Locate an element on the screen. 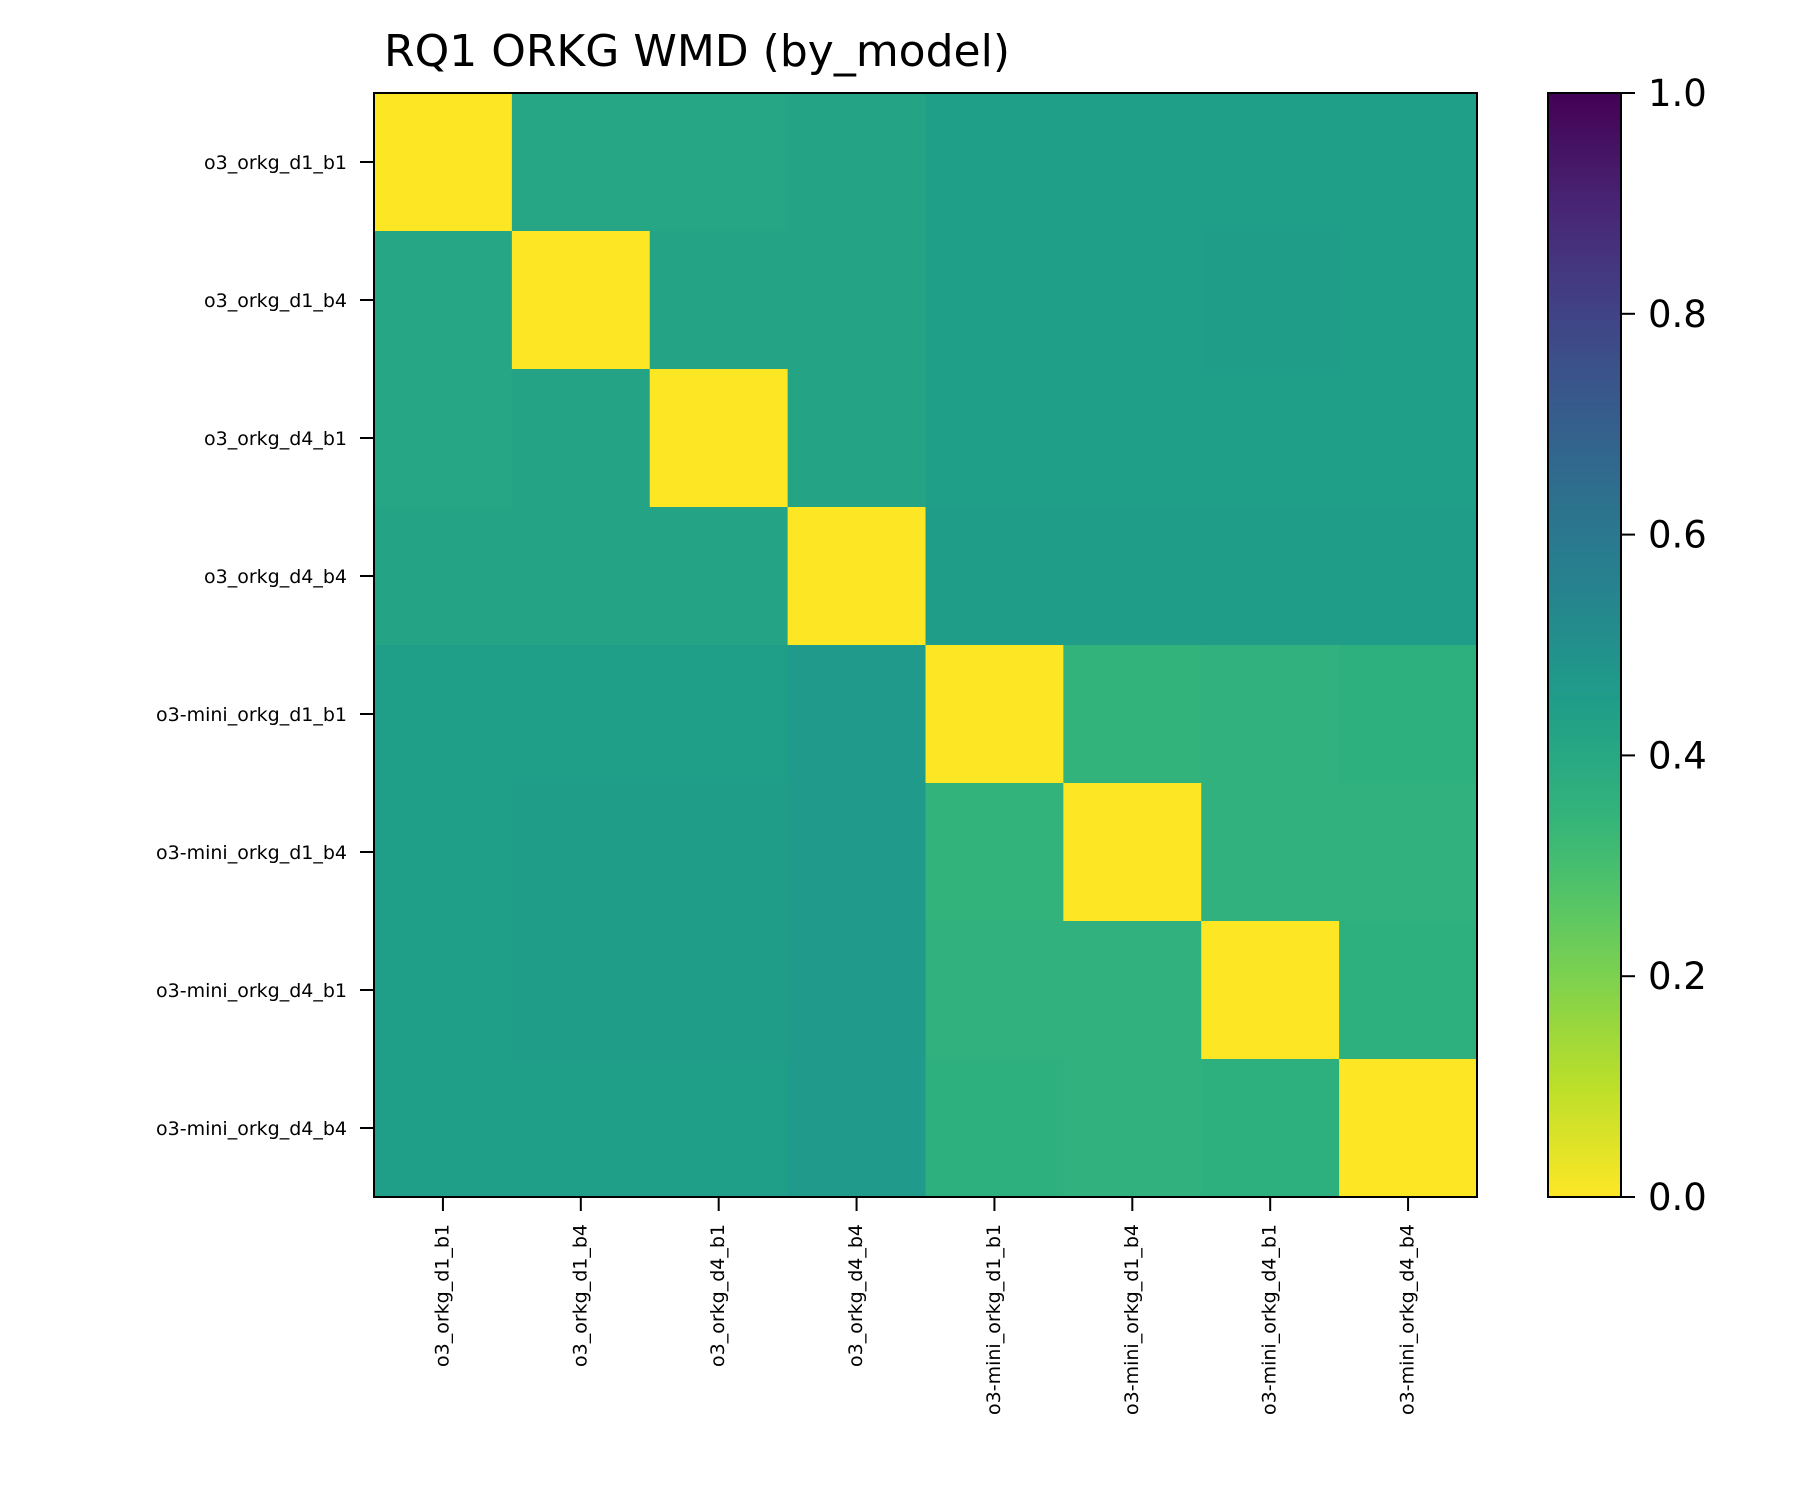 This screenshot has height=1500, width=1800. x-tick-label: o3-mini_orkg_d1_b1 is located at coordinates (994, 1319).